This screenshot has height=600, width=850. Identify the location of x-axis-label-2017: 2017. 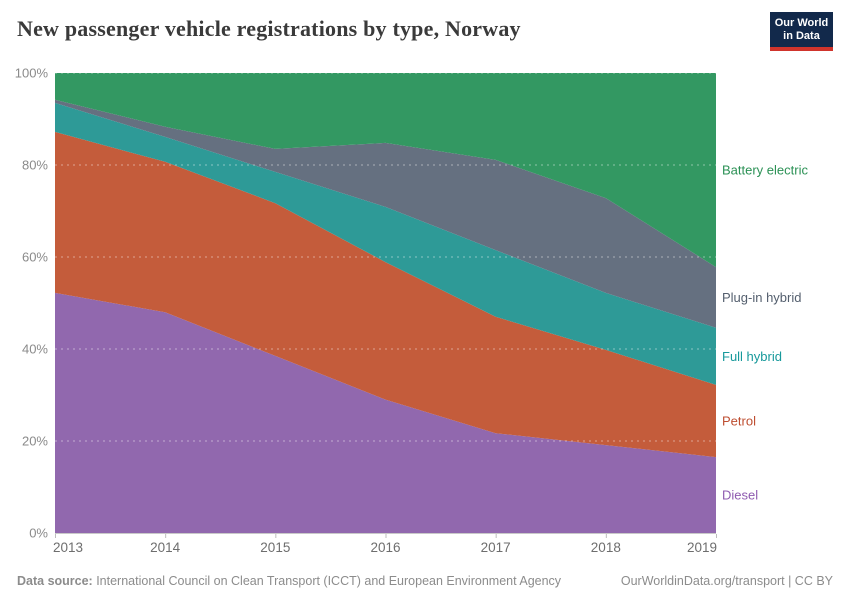
(496, 547).